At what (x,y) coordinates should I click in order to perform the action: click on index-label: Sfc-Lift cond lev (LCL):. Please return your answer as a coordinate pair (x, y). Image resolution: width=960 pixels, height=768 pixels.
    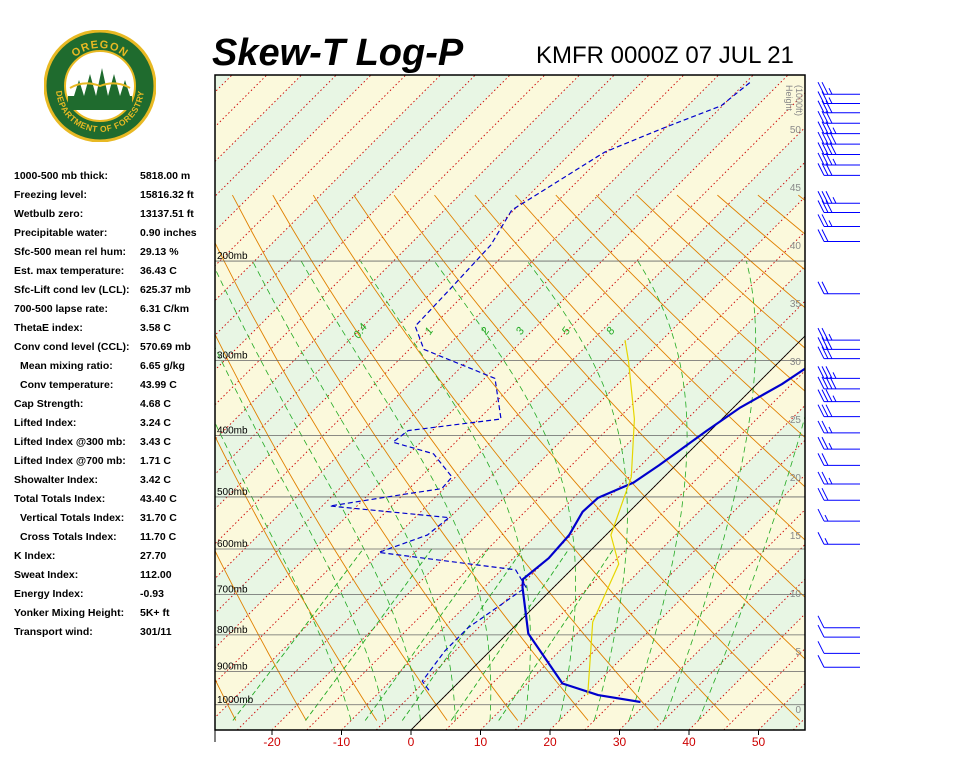
    Looking at the image, I should click on (72, 290).